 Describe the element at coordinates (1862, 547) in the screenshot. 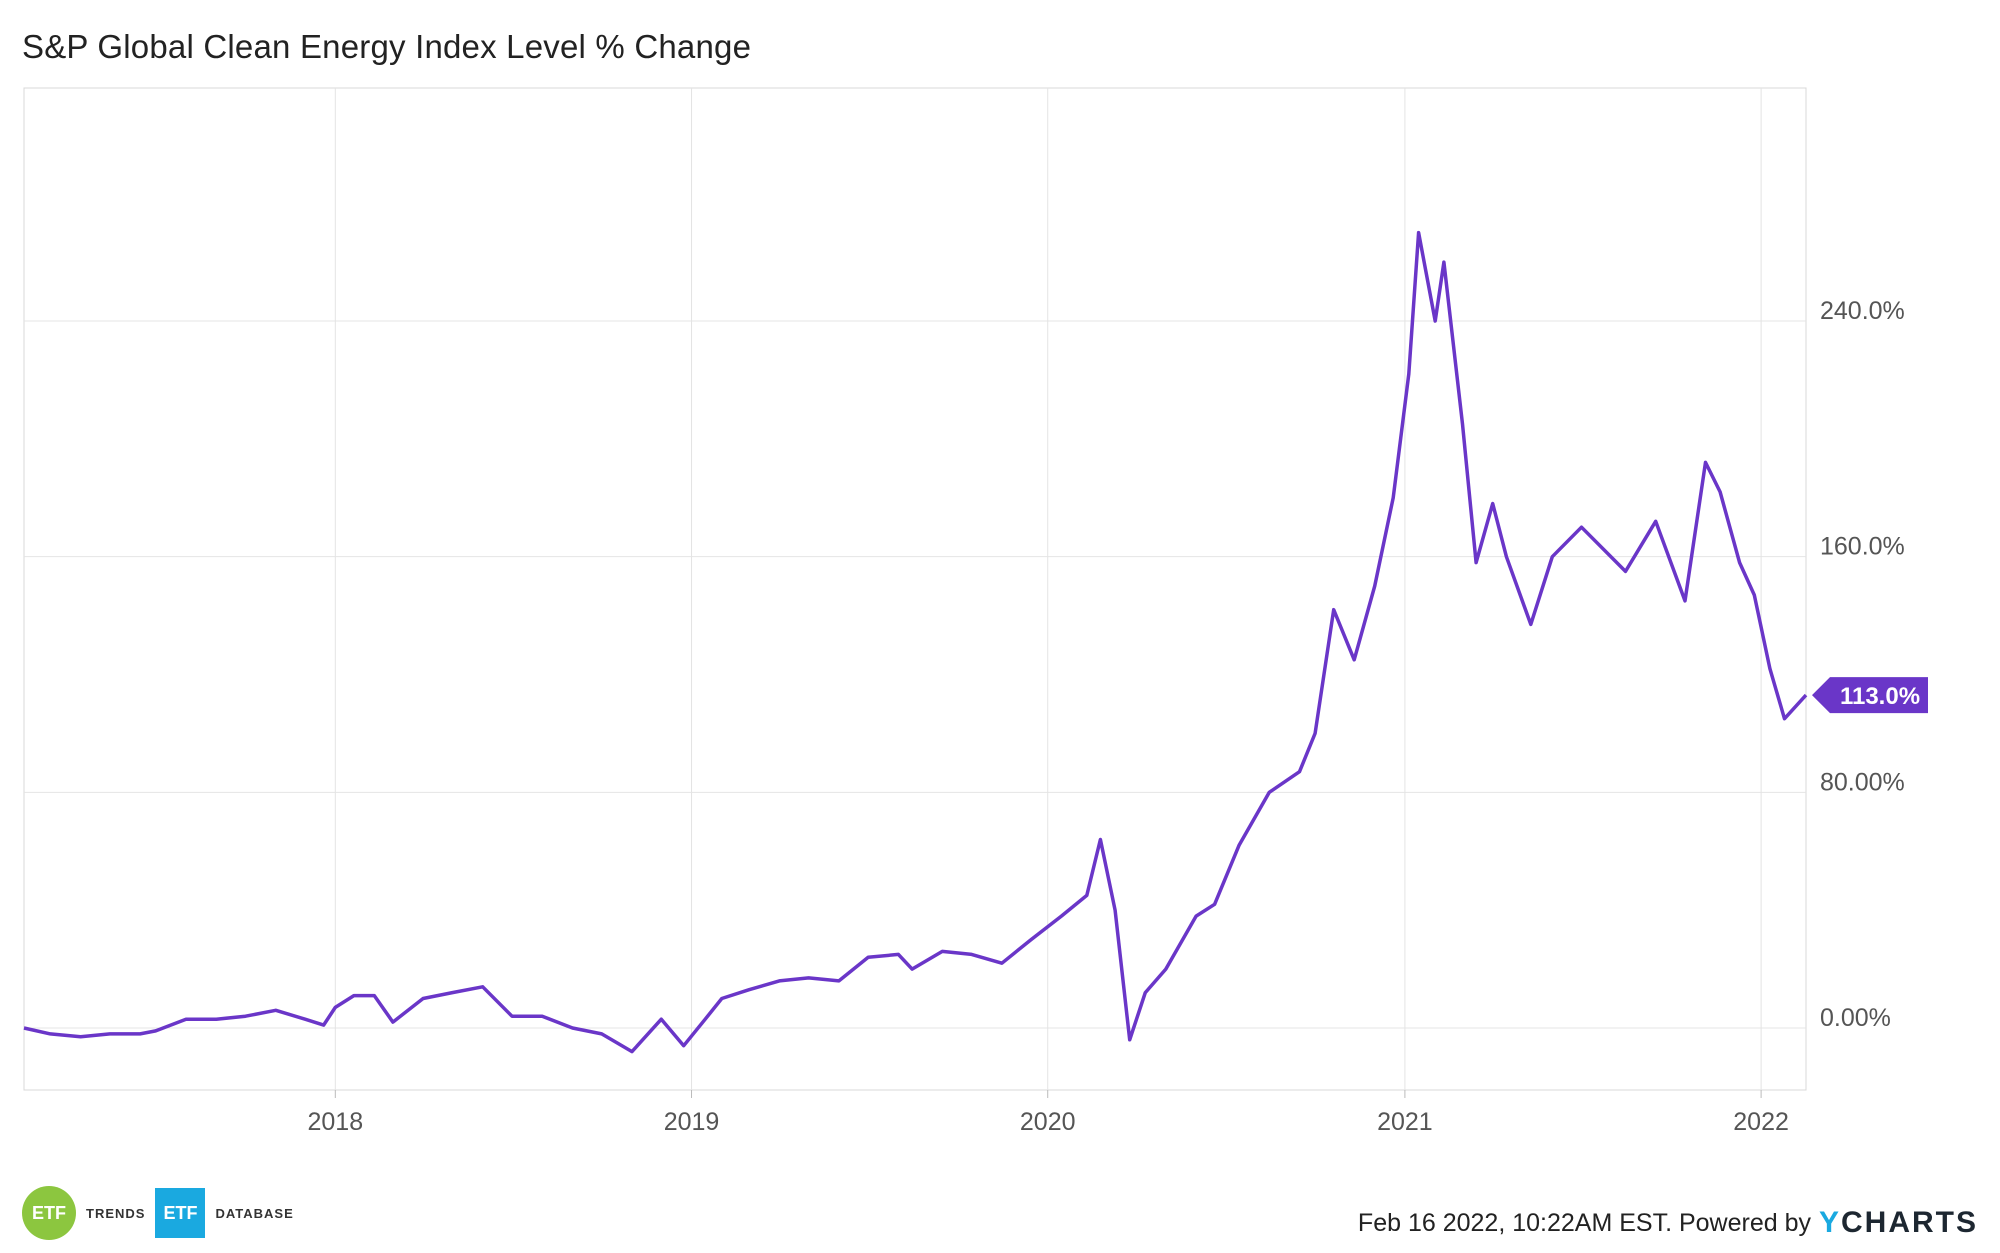

I see `y-tick-label: 160.0%` at that location.